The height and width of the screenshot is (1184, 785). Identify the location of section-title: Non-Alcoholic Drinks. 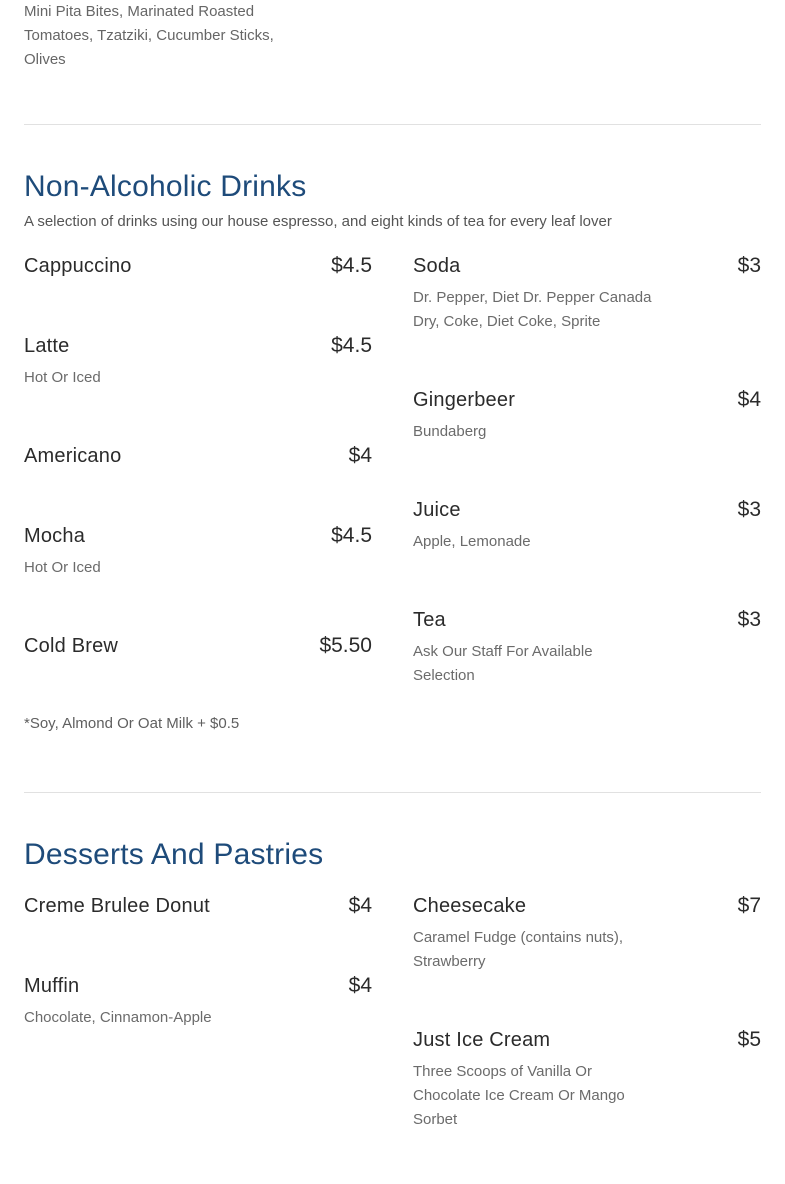
(165, 186).